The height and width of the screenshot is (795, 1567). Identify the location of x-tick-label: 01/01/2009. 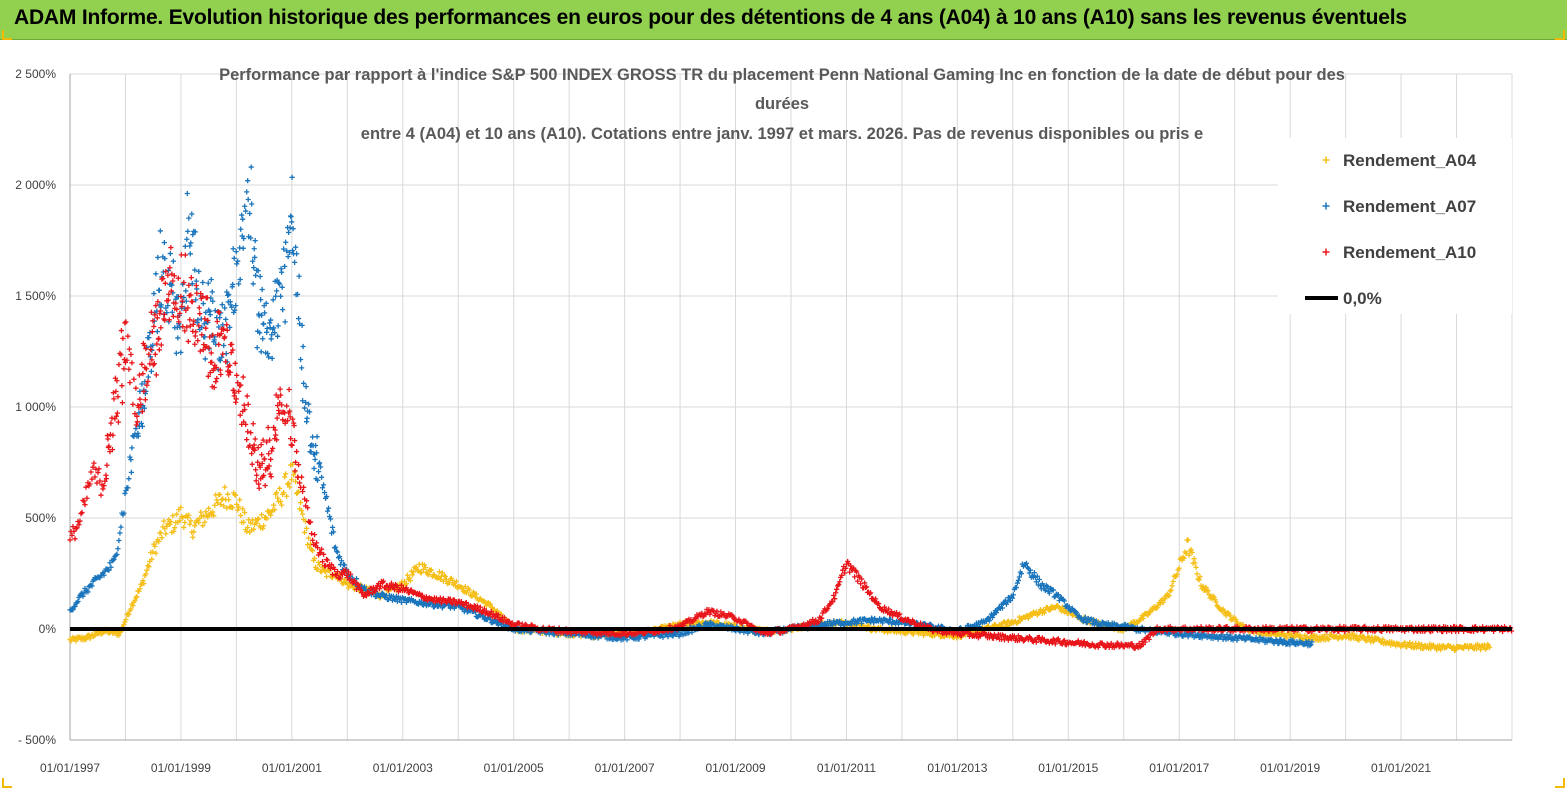
(736, 768).